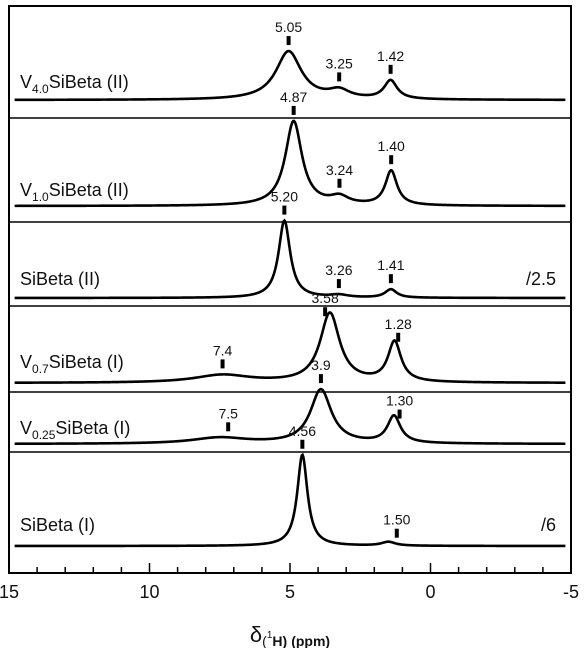 The width and height of the screenshot is (585, 648). I want to click on x-tick-label: 5, so click(290, 592).